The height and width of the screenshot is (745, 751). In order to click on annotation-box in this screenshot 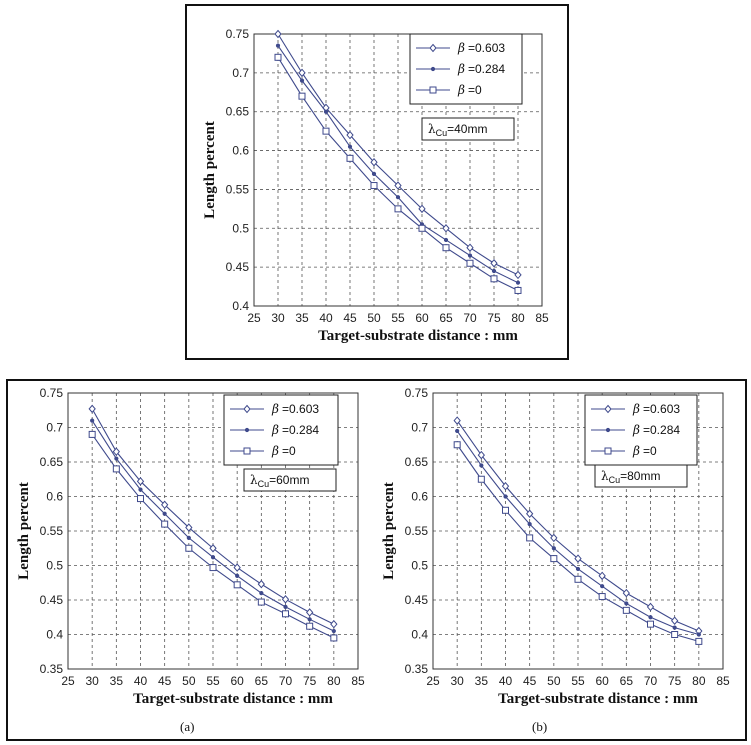, I will do `click(468, 129)`.